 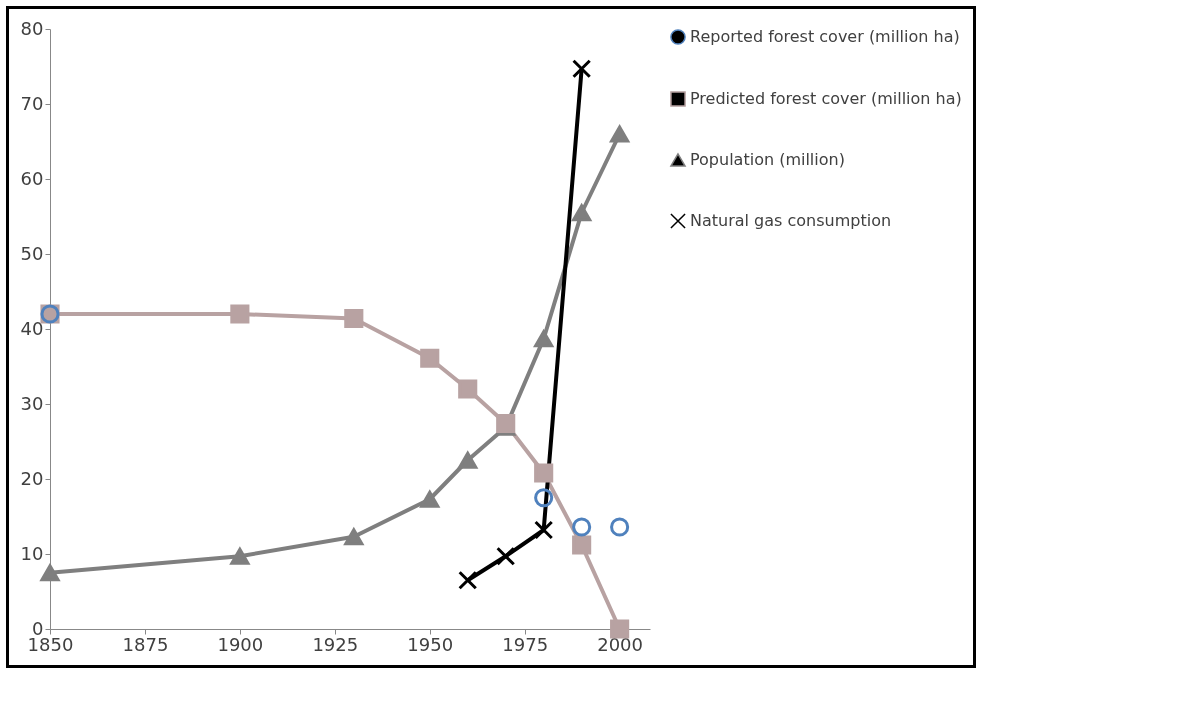 I want to click on y-tick-label: 70, so click(x=32, y=103).